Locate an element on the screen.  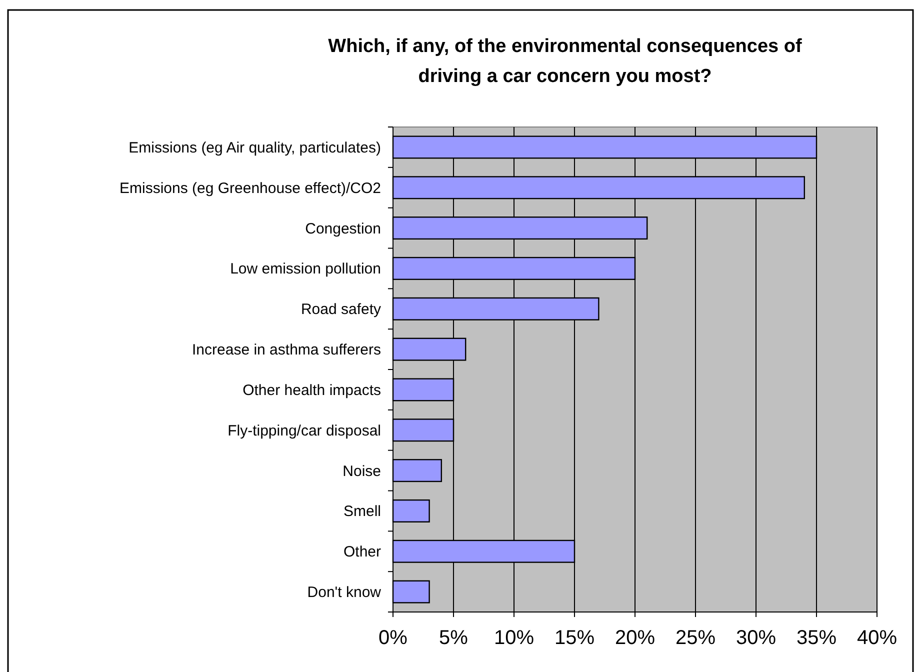
x-tick-label: 10% is located at coordinates (514, 638).